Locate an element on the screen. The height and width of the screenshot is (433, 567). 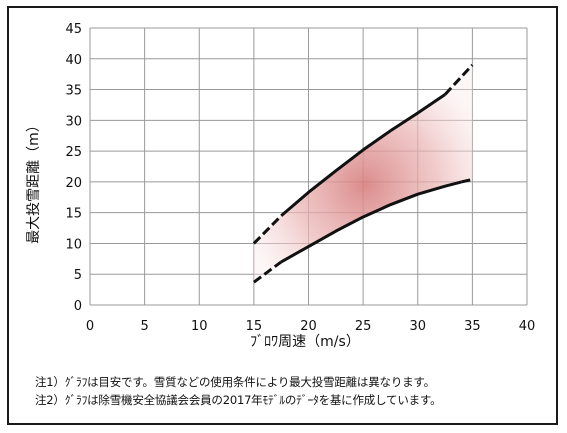
y-axis-title: 最大投雪距離（m） is located at coordinates (33, 181).